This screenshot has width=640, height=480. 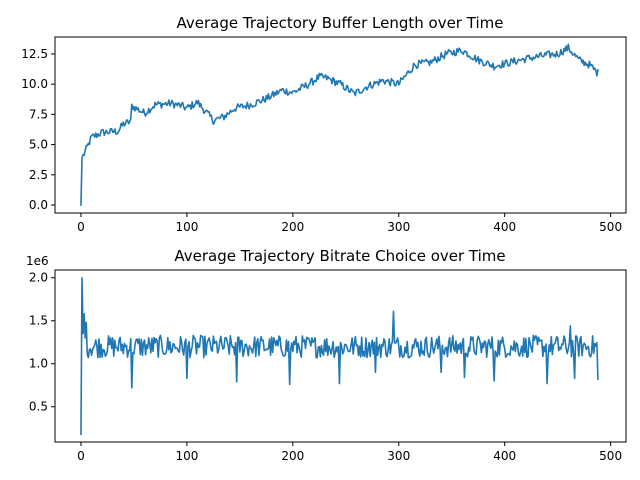 I want to click on y-axis: 0.0 2.5 5.0 7.5 10.0 12.5, so click(x=38, y=129).